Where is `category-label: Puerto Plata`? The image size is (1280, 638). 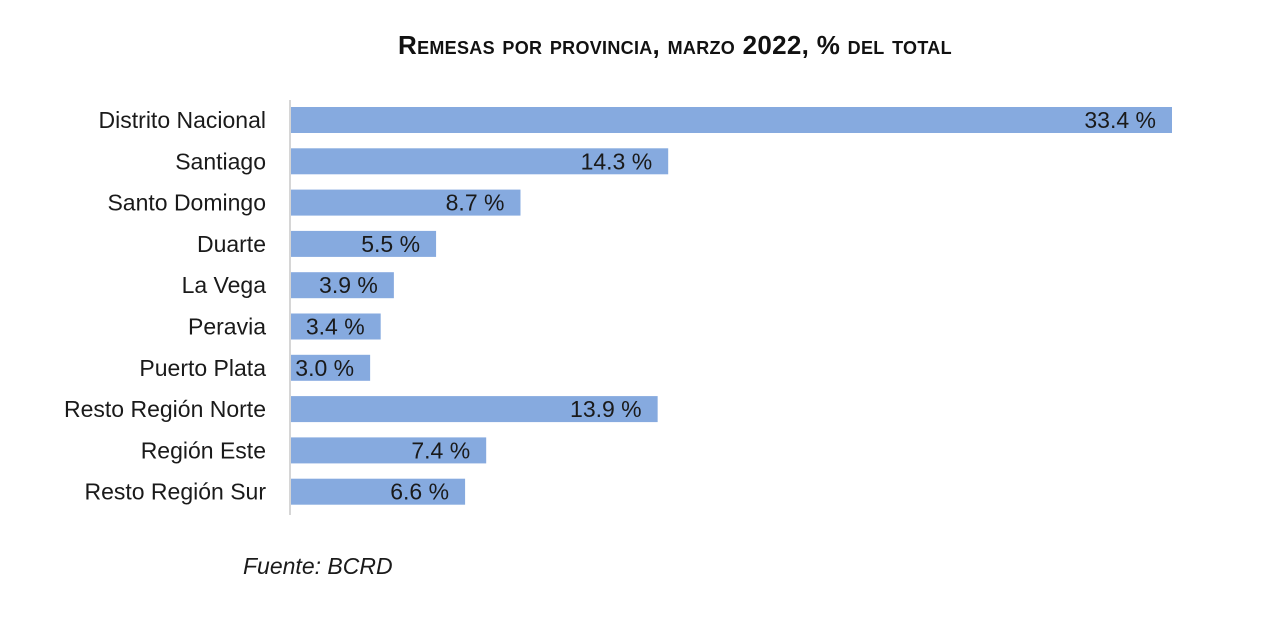
category-label: Puerto Plata is located at coordinates (202, 368).